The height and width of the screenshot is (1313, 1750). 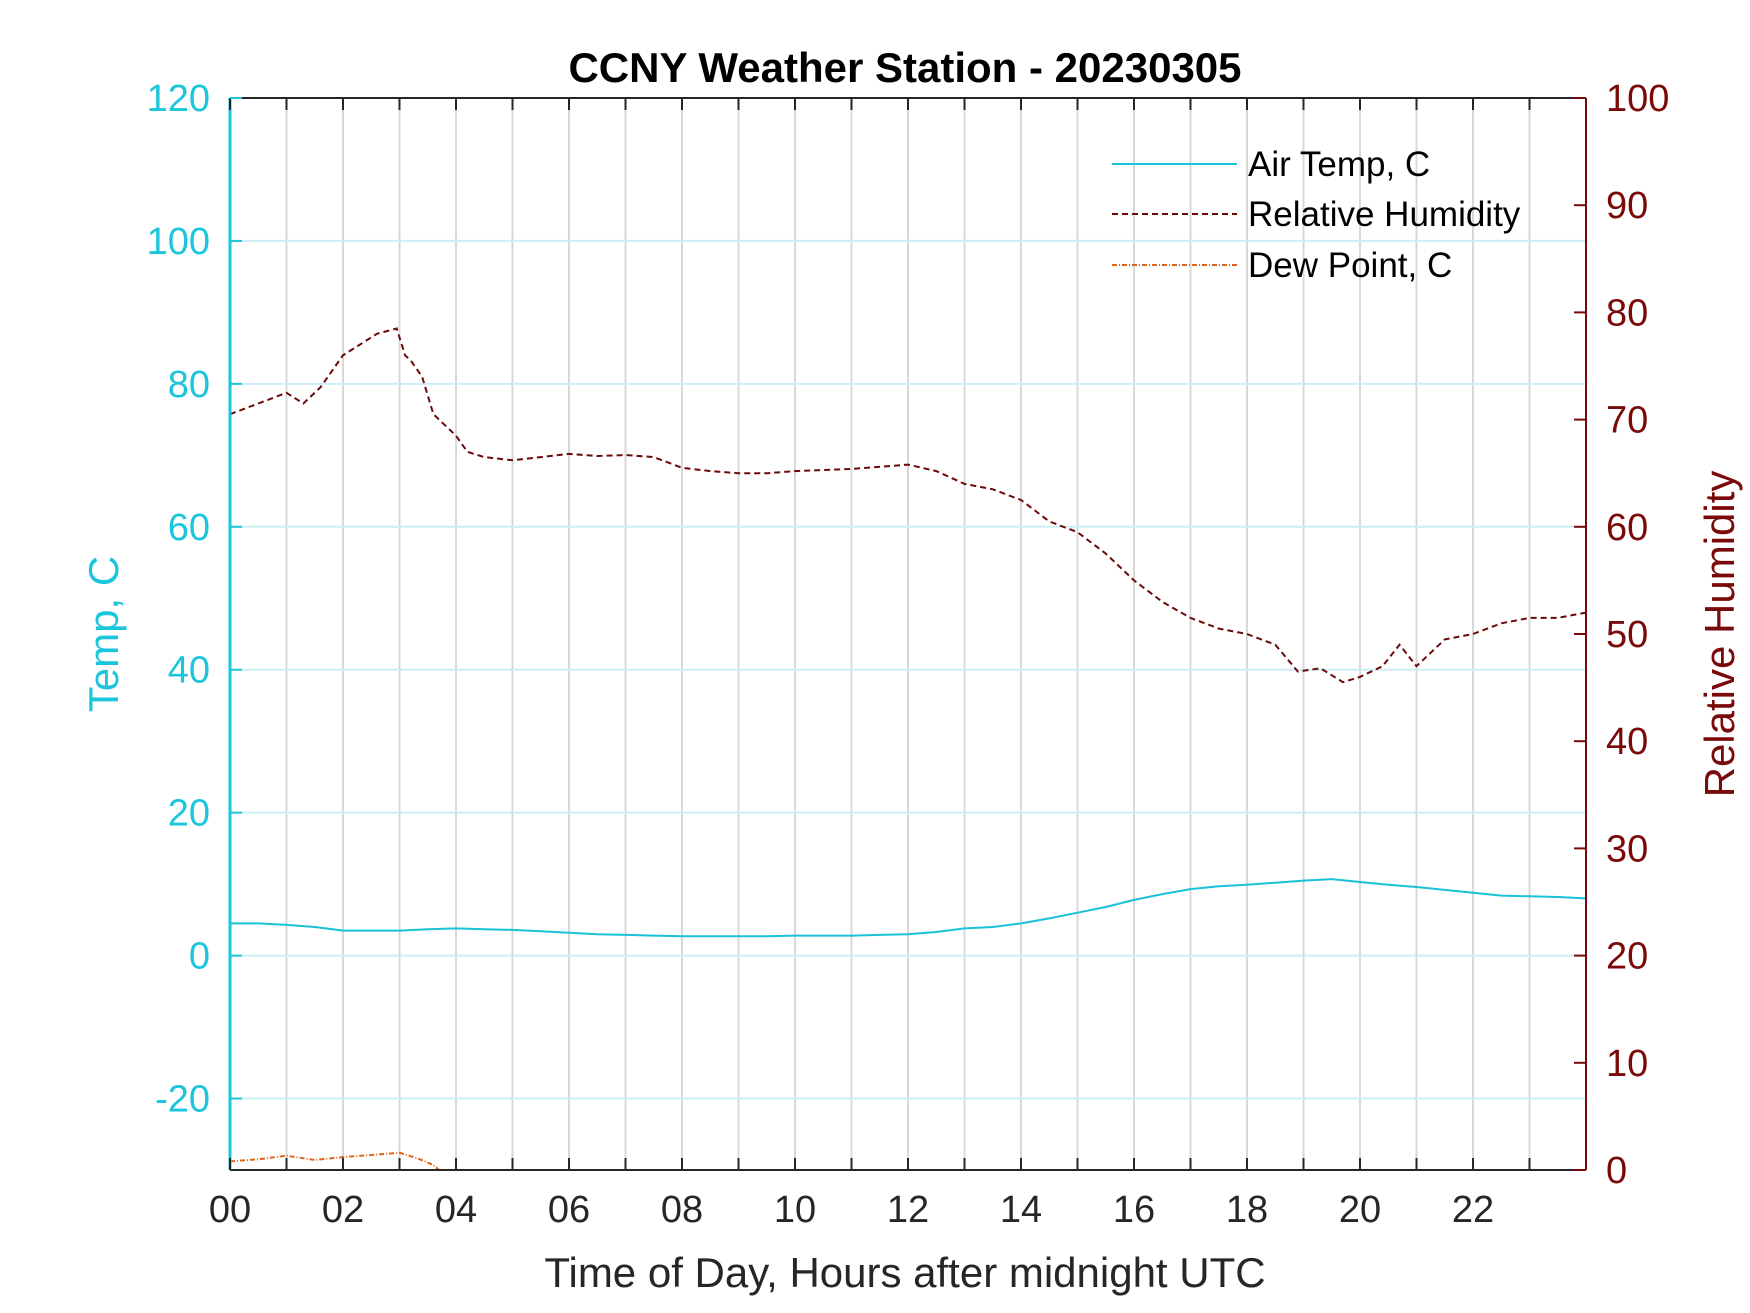 I want to click on y-right-tick-label: 80, so click(x=1627, y=313).